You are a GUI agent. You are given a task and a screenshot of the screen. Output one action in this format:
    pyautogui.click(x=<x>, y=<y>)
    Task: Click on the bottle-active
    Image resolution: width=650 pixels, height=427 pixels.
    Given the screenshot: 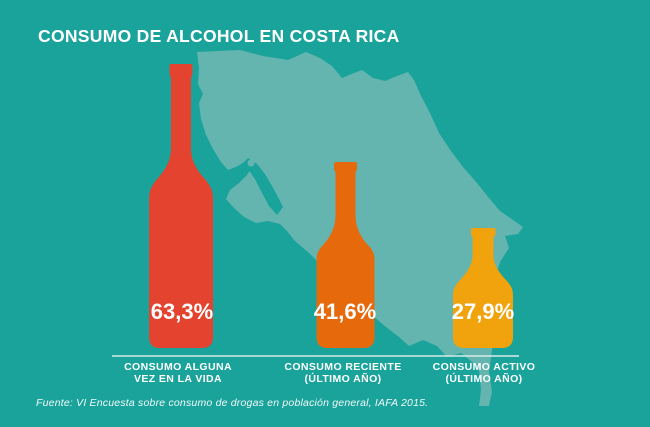 What is the action you would take?
    pyautogui.click(x=483, y=288)
    